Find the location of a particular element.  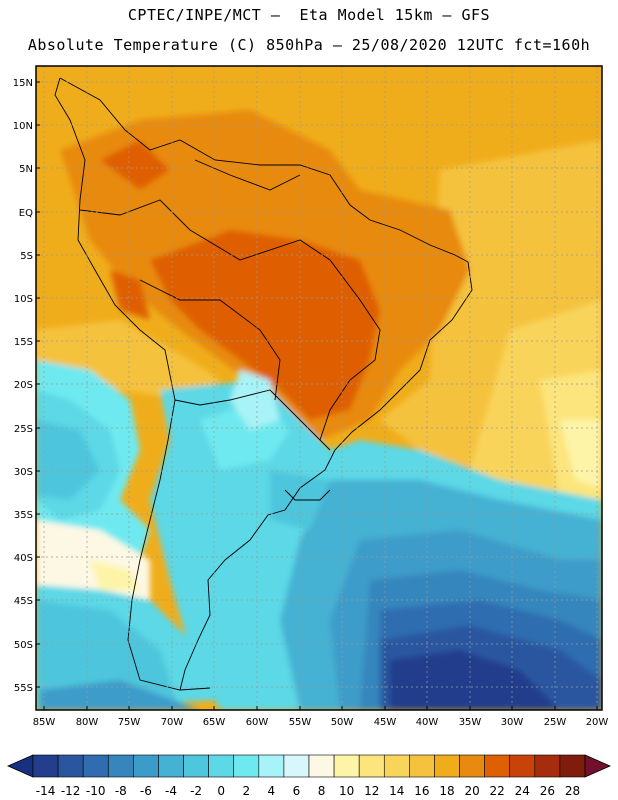

lat-label: 50S is located at coordinates (23, 645).